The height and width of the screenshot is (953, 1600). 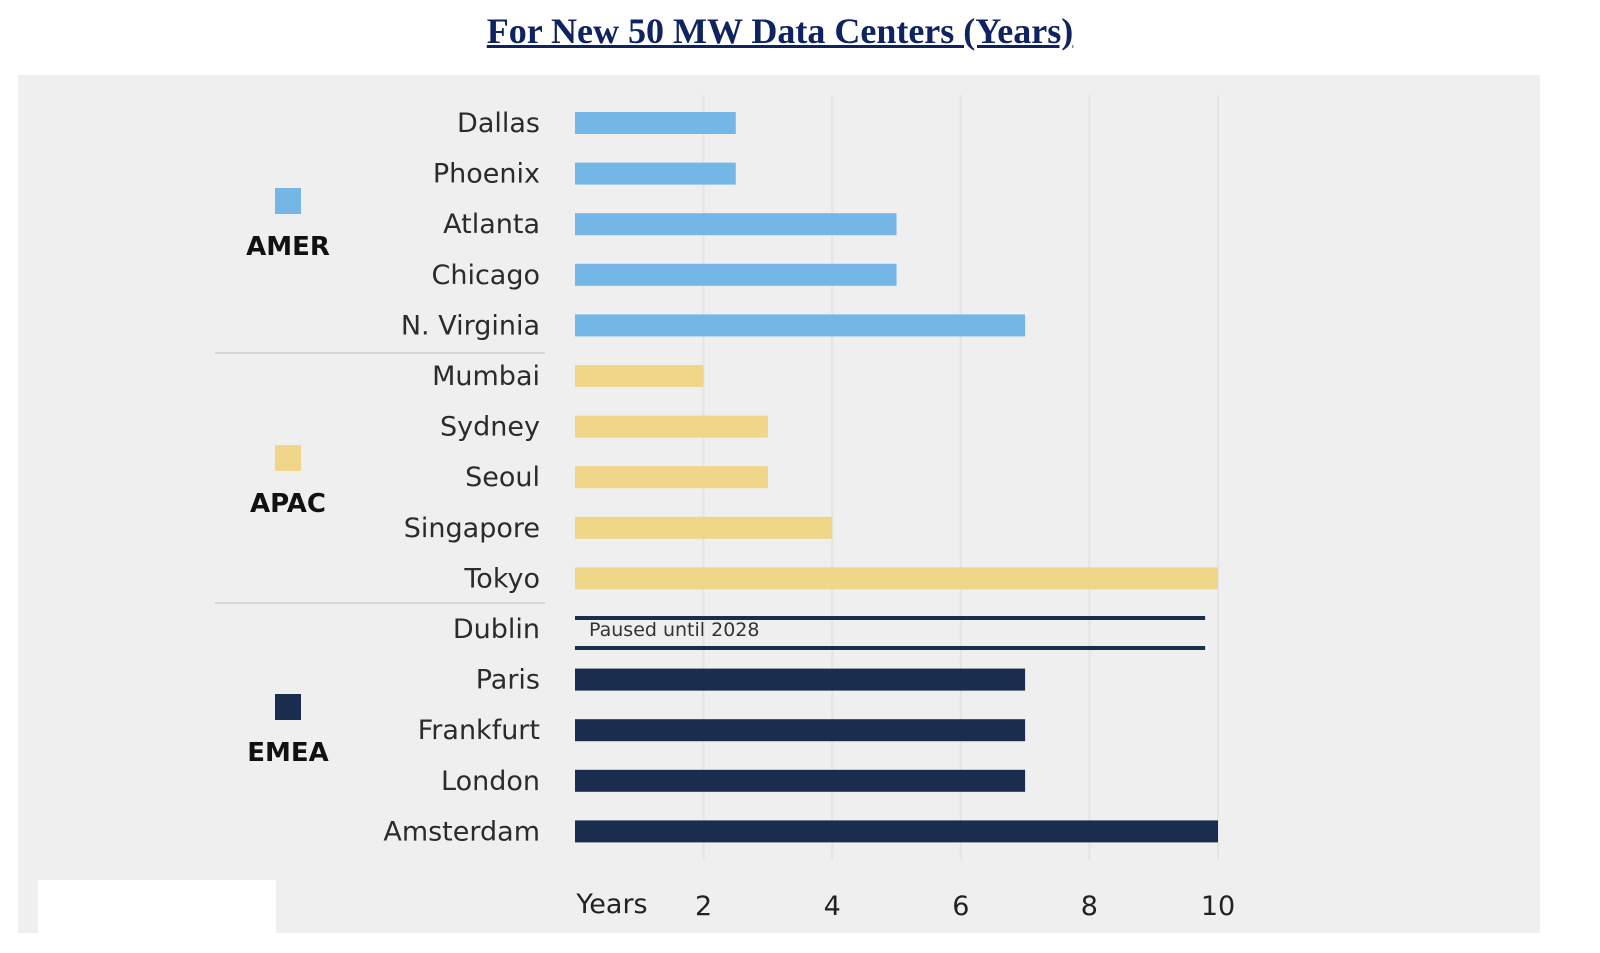 What do you see at coordinates (501, 578) in the screenshot?
I see `category-label: Tokyo` at bounding box center [501, 578].